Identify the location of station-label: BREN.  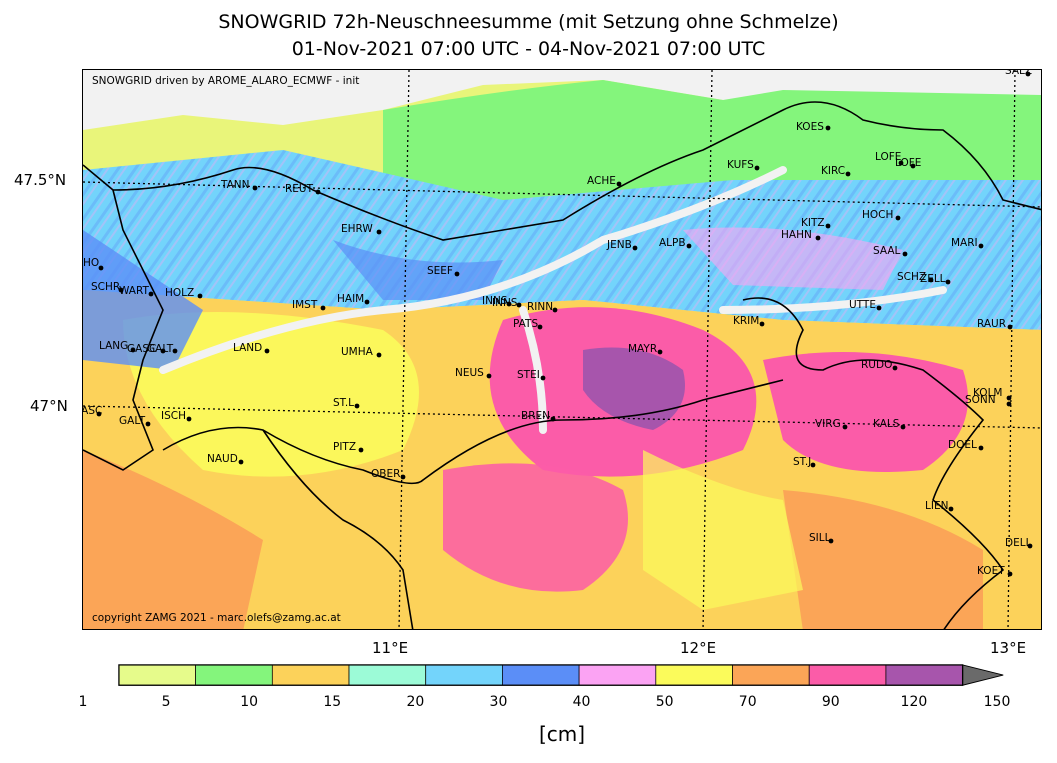
(535, 416).